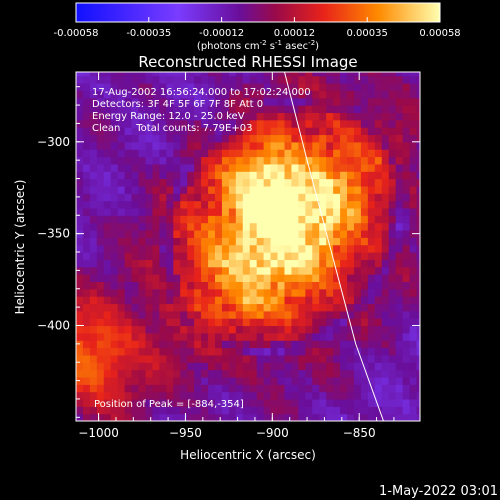  I want to click on y-tick-label: −300, so click(53, 142).